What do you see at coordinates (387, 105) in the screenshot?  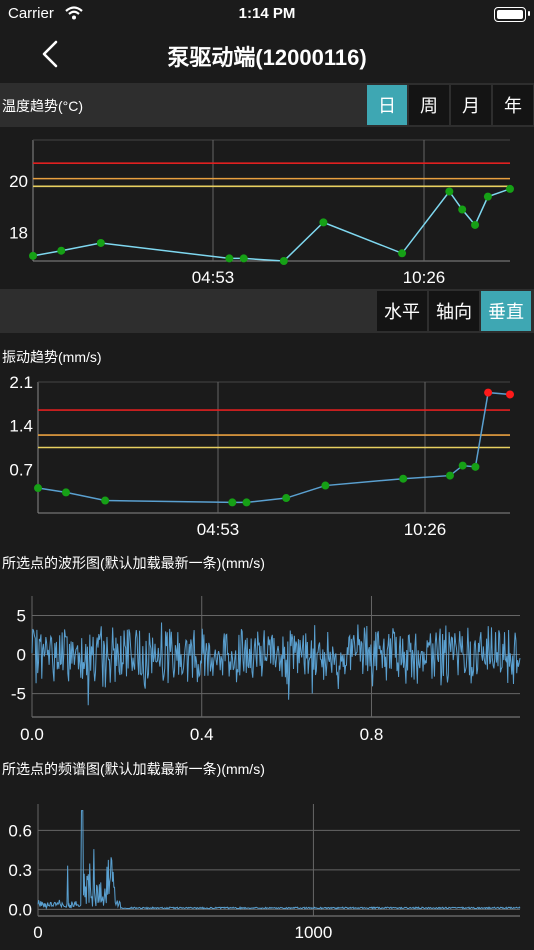 I see `period-day-button: 日` at bounding box center [387, 105].